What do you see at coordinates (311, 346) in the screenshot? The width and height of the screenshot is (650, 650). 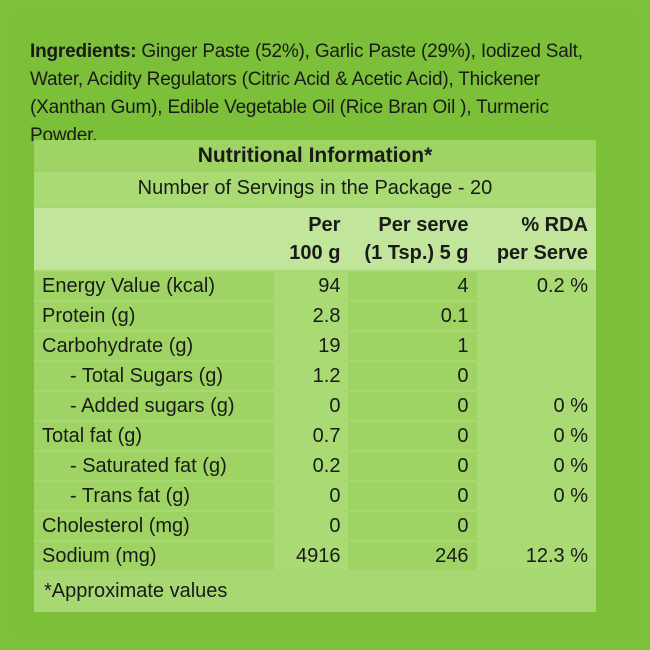 I see `per100-value: 19` at bounding box center [311, 346].